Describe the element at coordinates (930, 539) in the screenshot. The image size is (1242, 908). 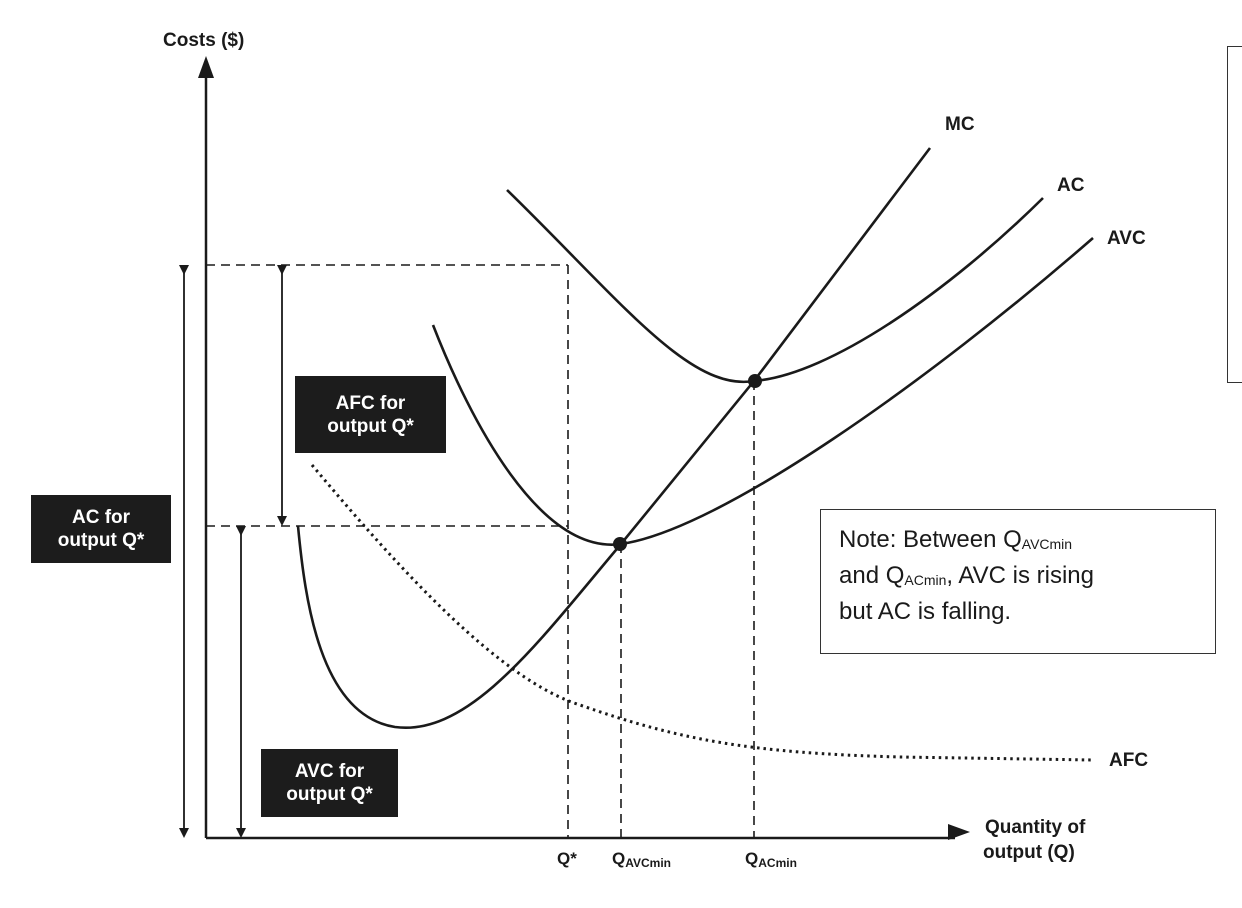
I see `note-text-part1: Note: Between Q` at that location.